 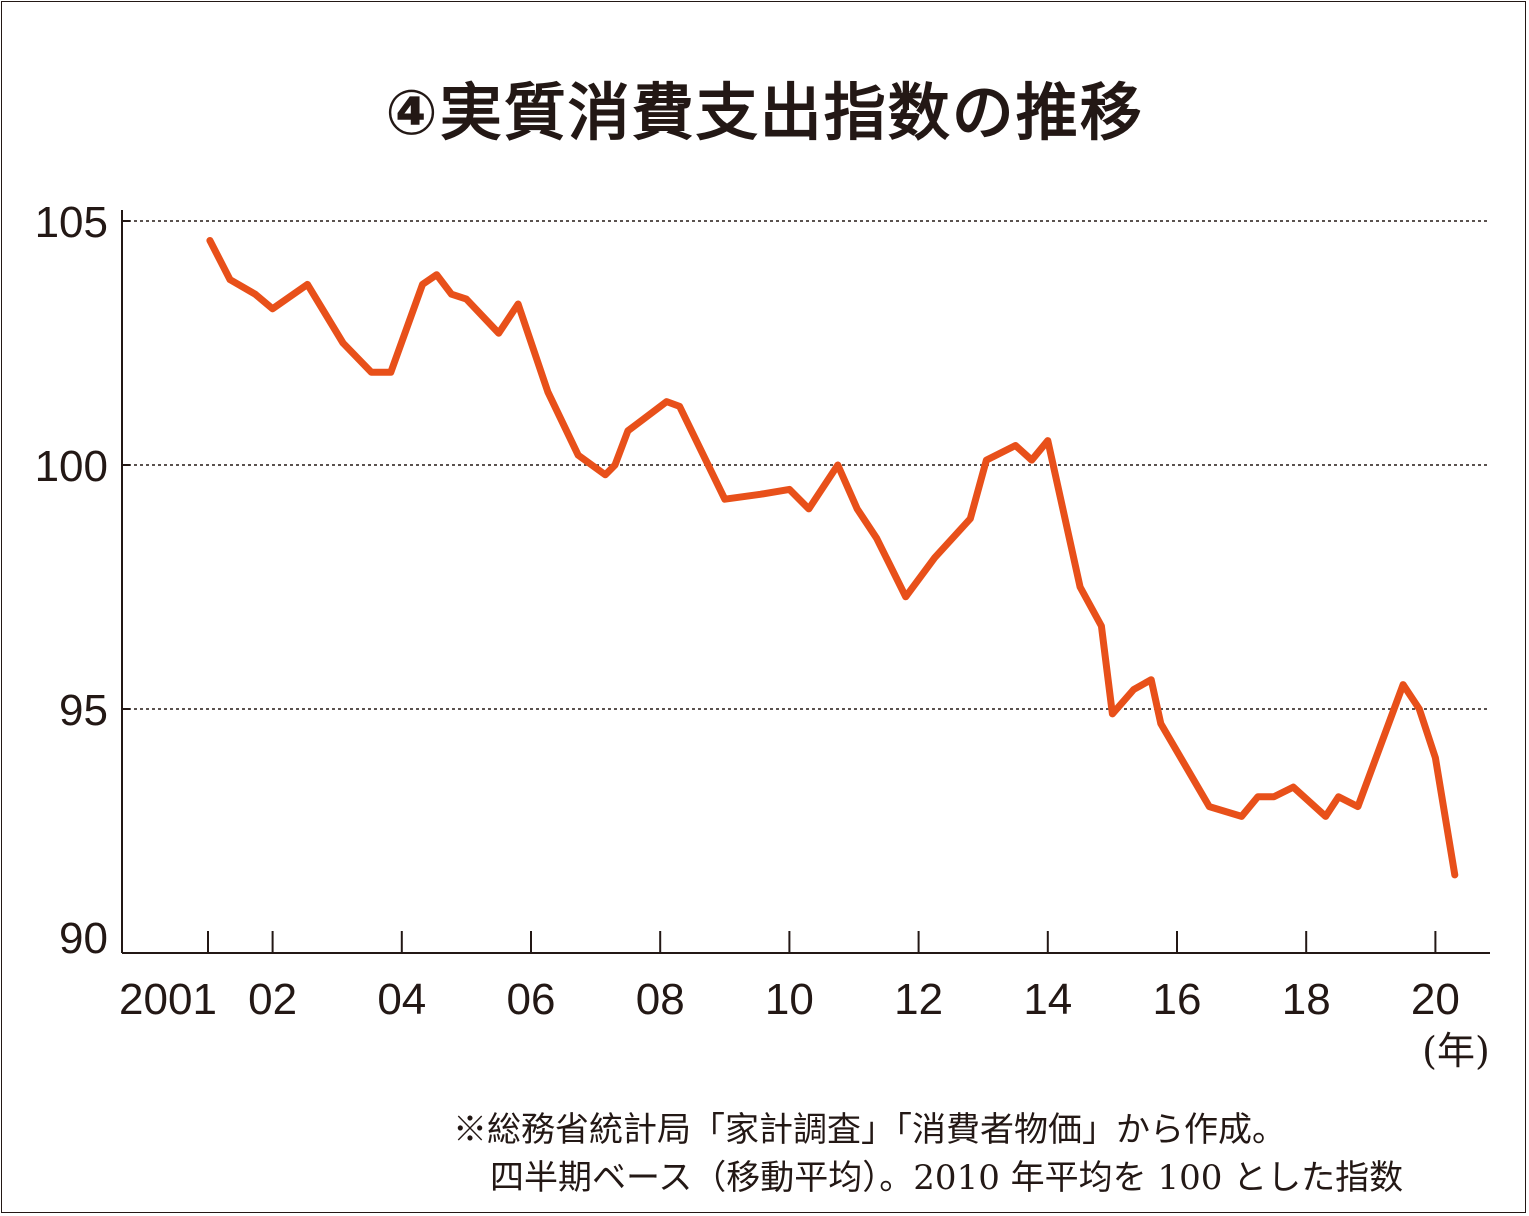 What do you see at coordinates (272, 999) in the screenshot?
I see `x-tick-label: 02` at bounding box center [272, 999].